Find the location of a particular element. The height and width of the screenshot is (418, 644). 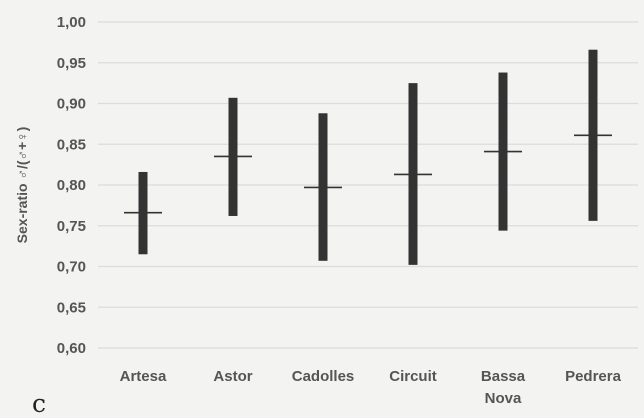

y-tick-label: 0,60 is located at coordinates (71, 348).